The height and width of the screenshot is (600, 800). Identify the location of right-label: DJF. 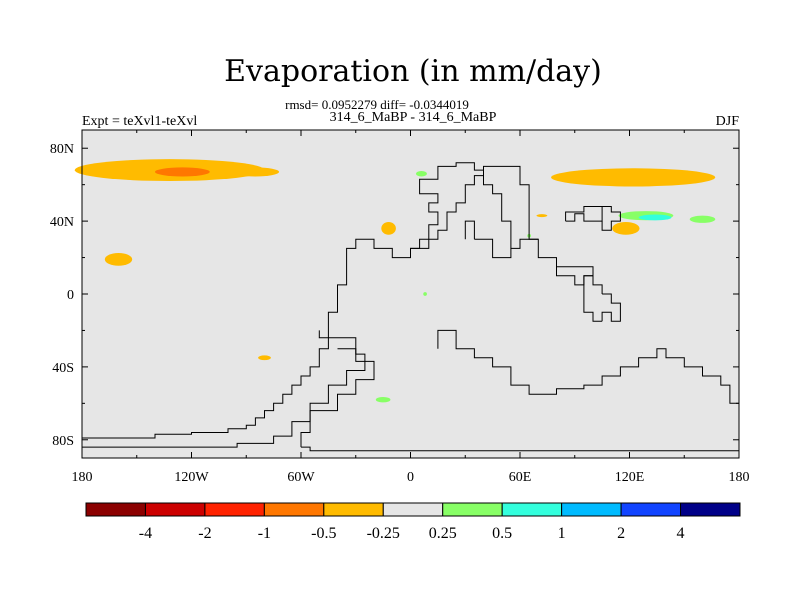
(728, 121).